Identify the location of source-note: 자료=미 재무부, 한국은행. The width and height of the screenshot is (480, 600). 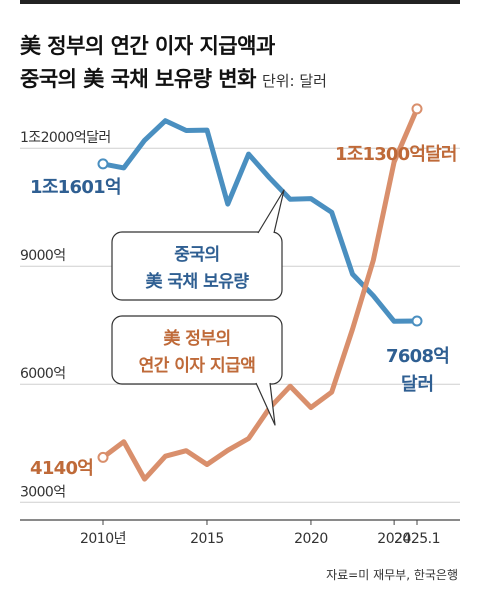
(392, 575).